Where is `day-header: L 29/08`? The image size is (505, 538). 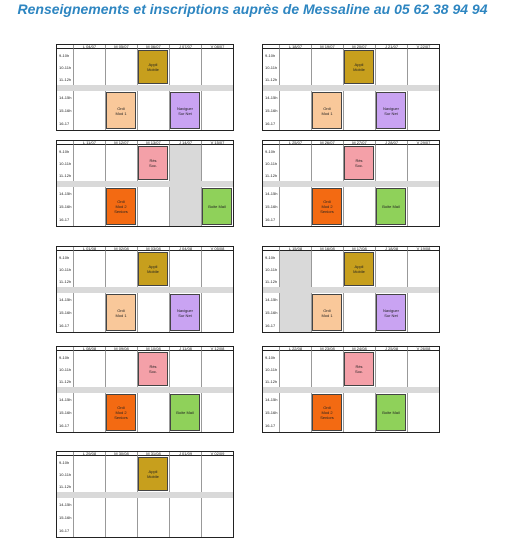 day-header: L 29/08 is located at coordinates (89, 454).